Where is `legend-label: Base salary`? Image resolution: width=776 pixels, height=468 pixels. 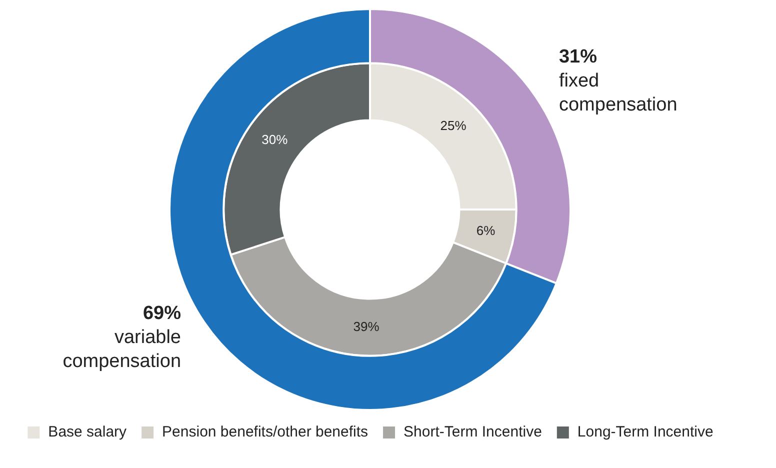 legend-label: Base salary is located at coordinates (88, 432).